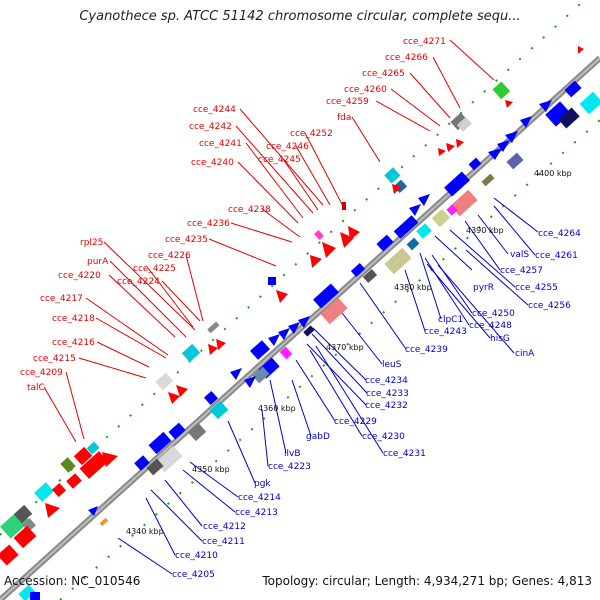 The width and height of the screenshot is (600, 600). Describe the element at coordinates (169, 256) in the screenshot. I see `gene-label: cce_4226` at that location.